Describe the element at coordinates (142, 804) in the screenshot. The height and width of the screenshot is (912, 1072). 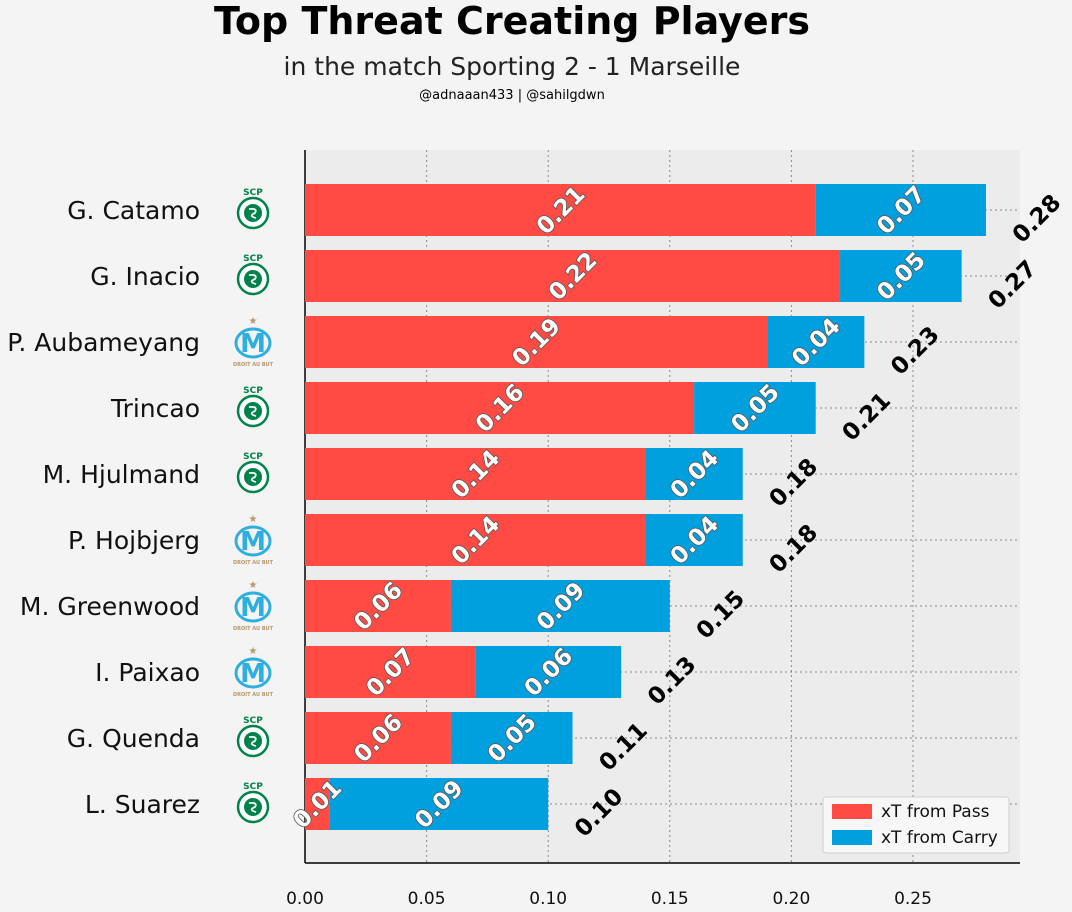
I see `player-label: L. Suarez` at that location.